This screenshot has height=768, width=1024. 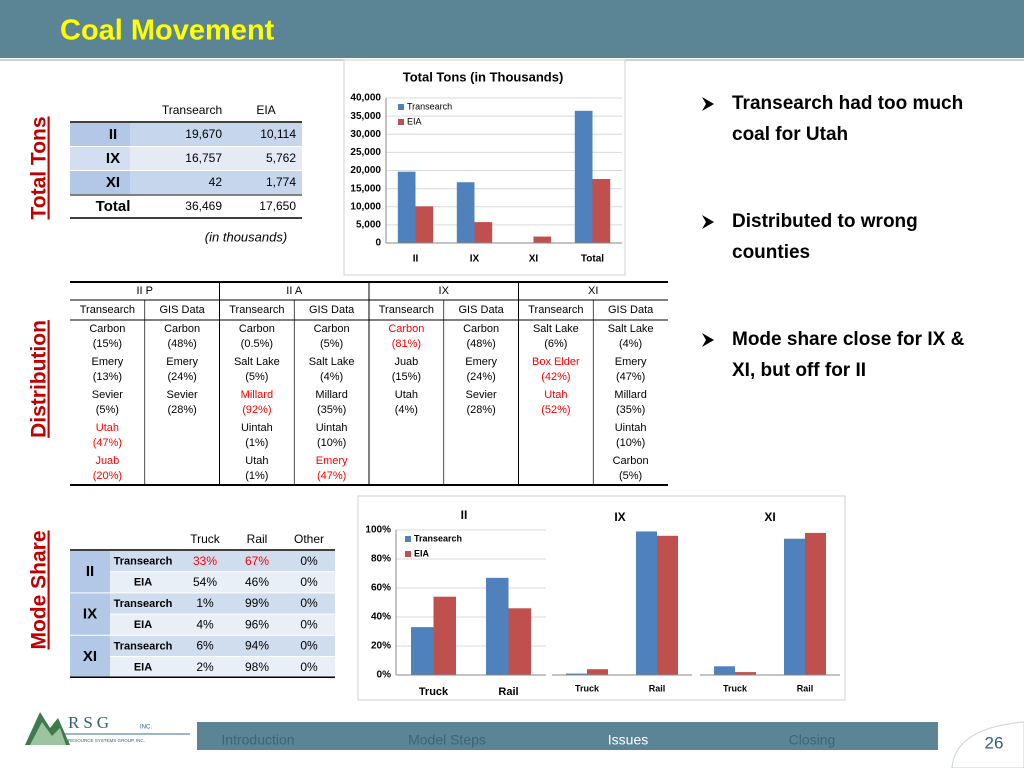 What do you see at coordinates (365, 206) in the screenshot?
I see `y-tick-label: 10,000` at bounding box center [365, 206].